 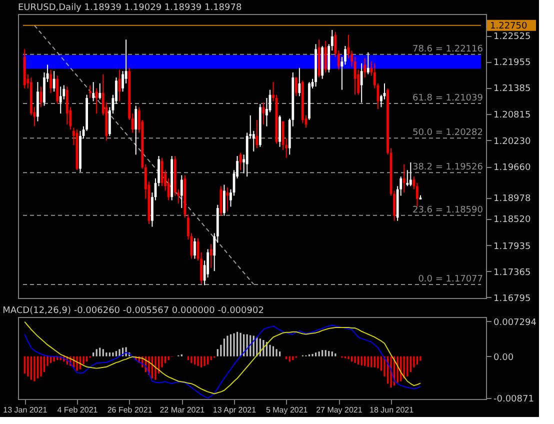 What do you see at coordinates (287, 410) in the screenshot?
I see `x-tick-label: 5 May 2021` at bounding box center [287, 410].